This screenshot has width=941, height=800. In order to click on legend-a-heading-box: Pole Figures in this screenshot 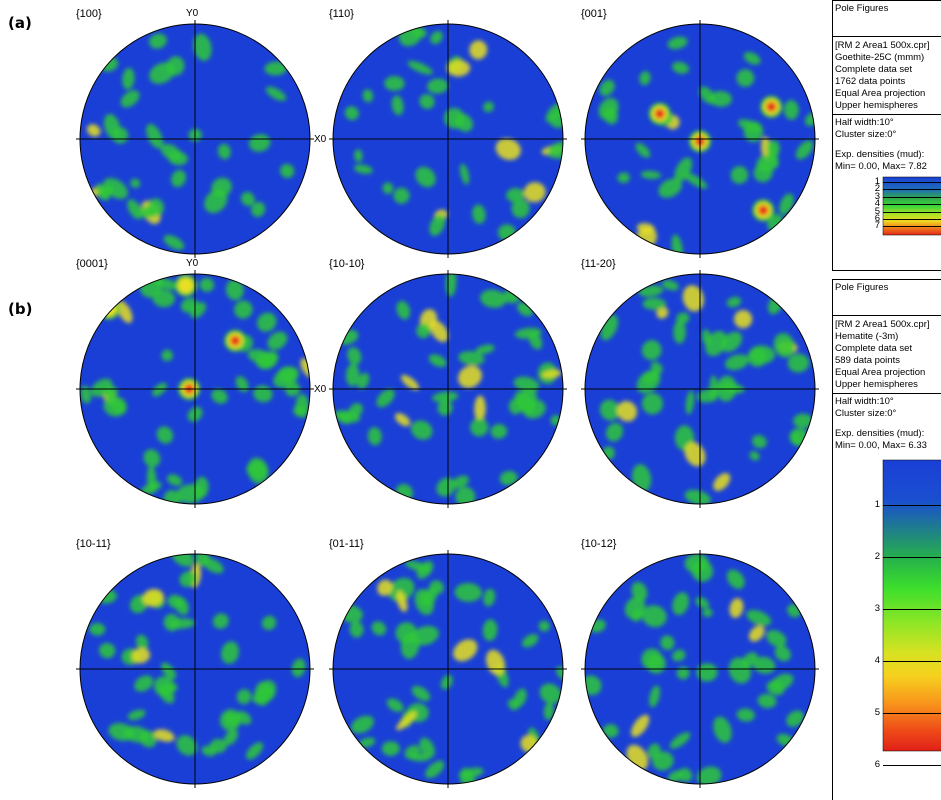, I will do `click(887, 19)`.